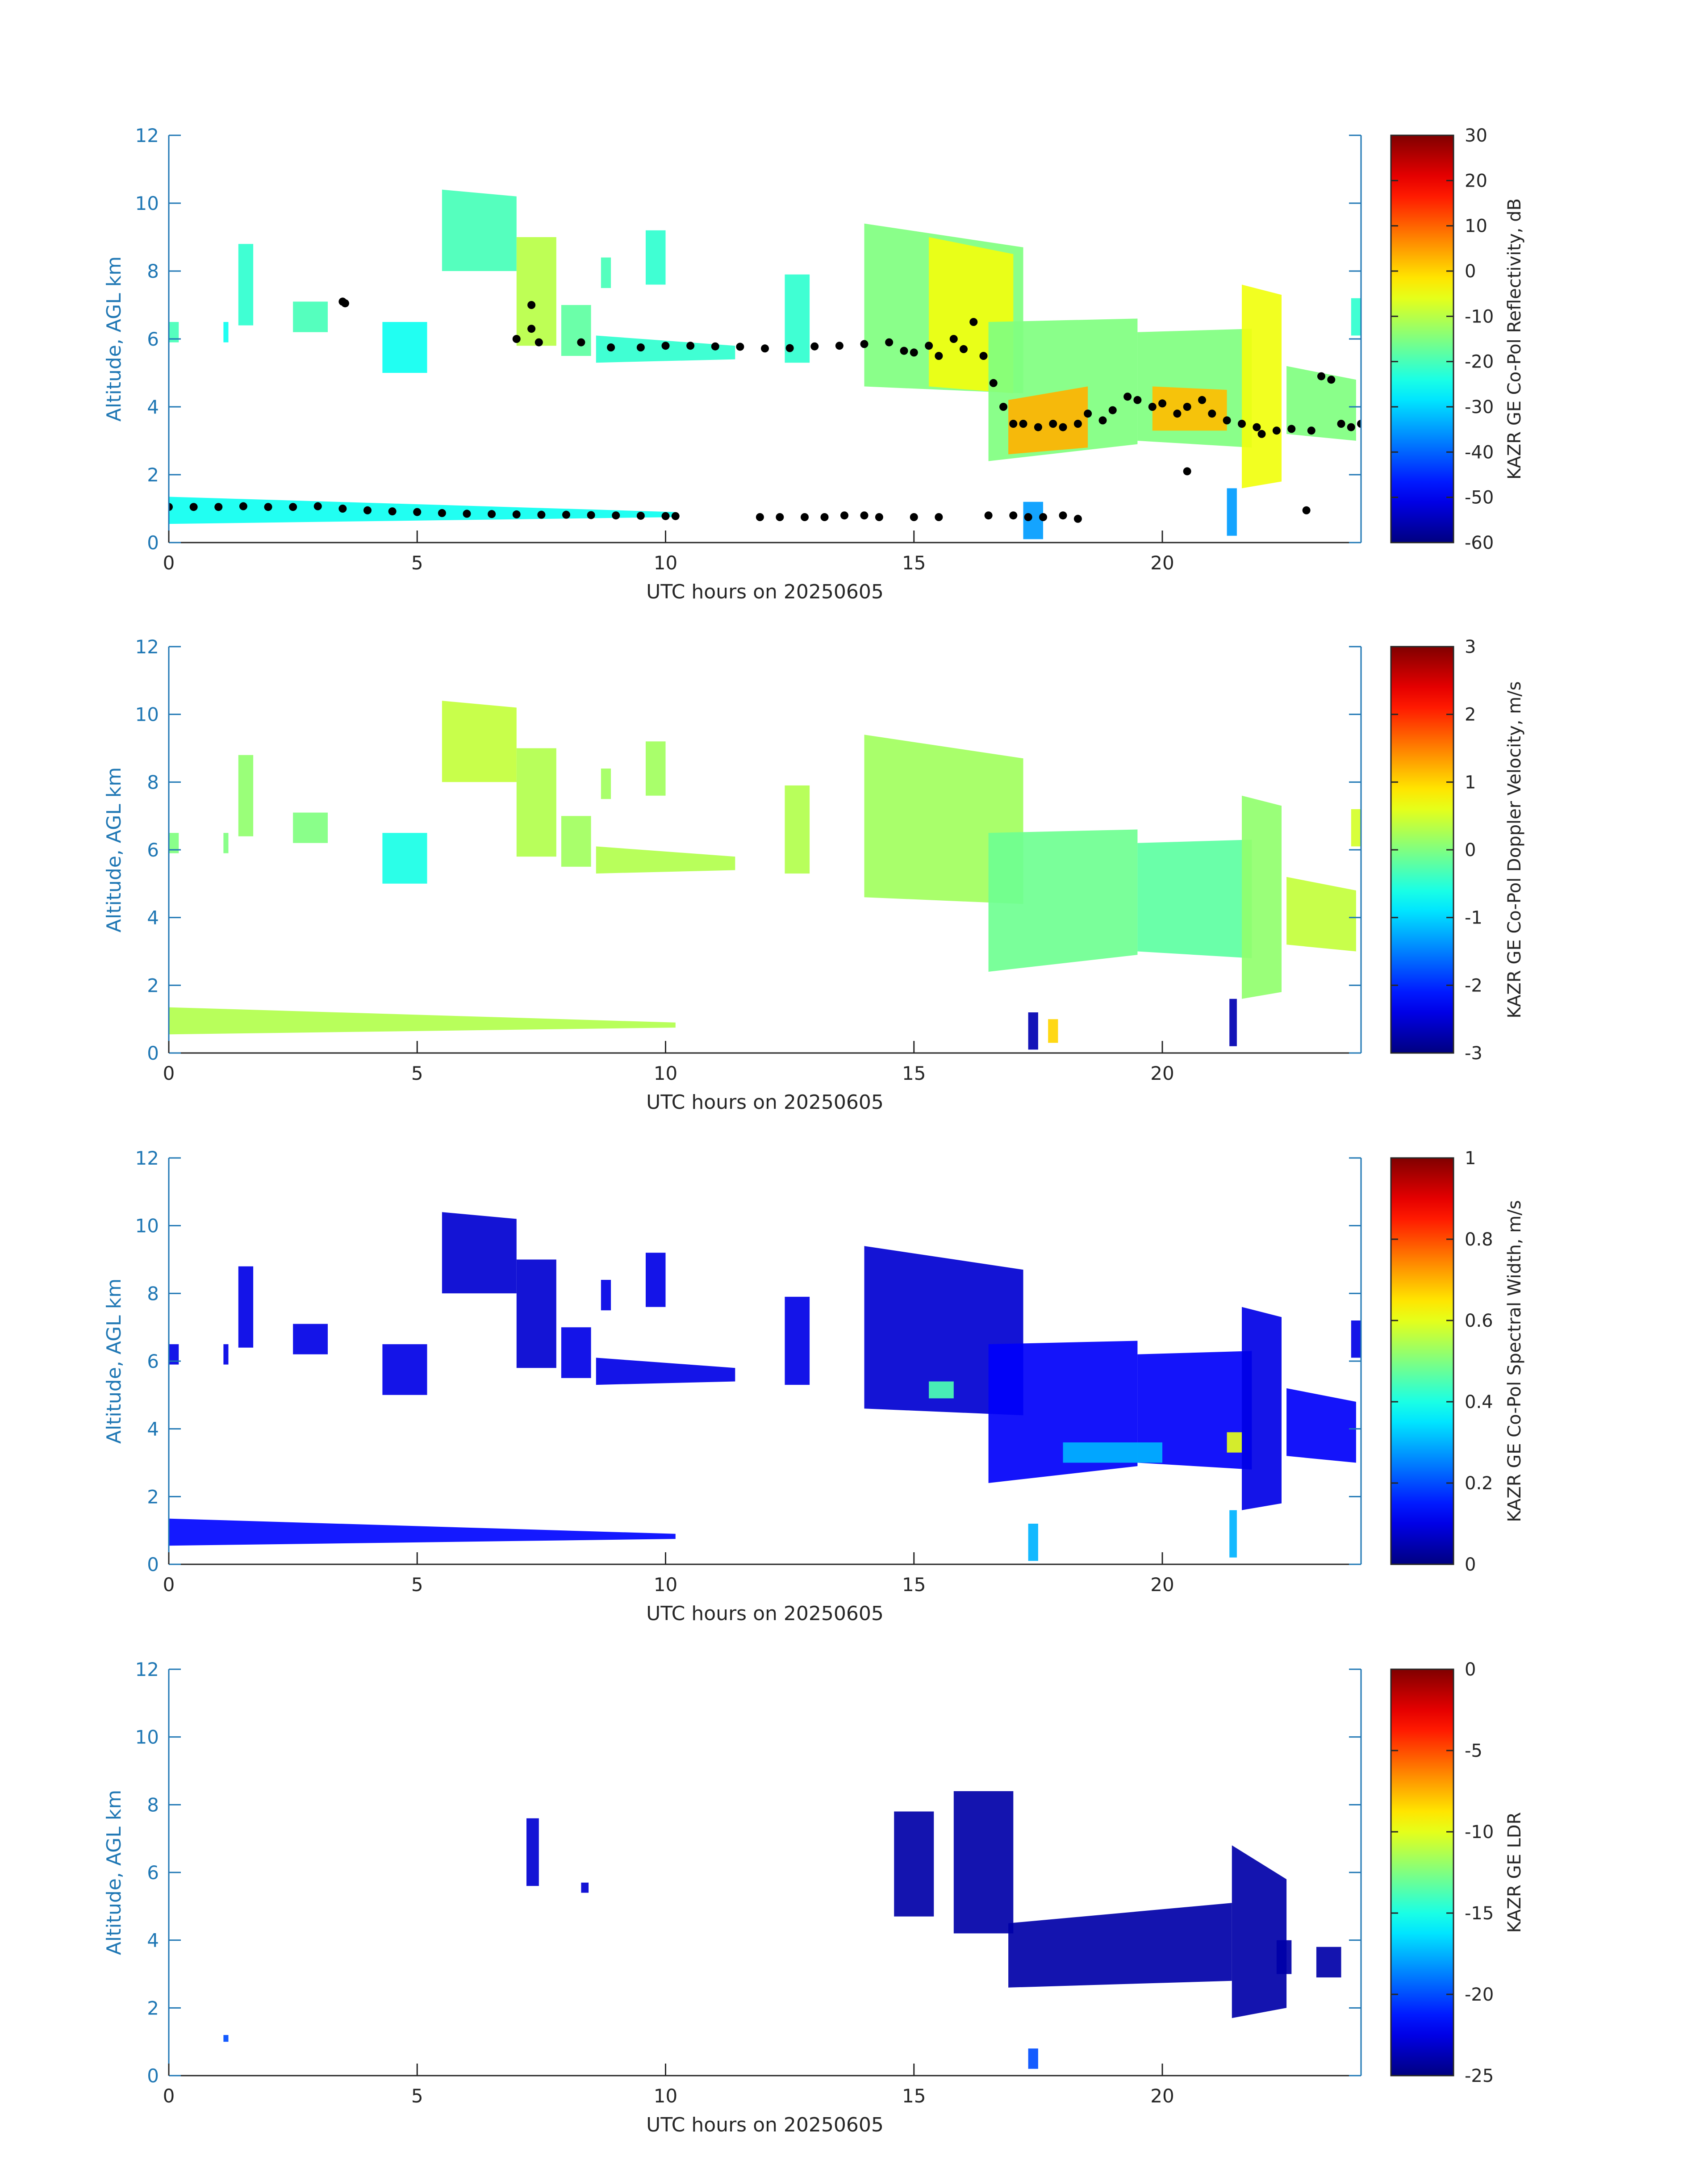 This screenshot has height=2177, width=1708. I want to click on x-tick-label: 15, so click(914, 1073).